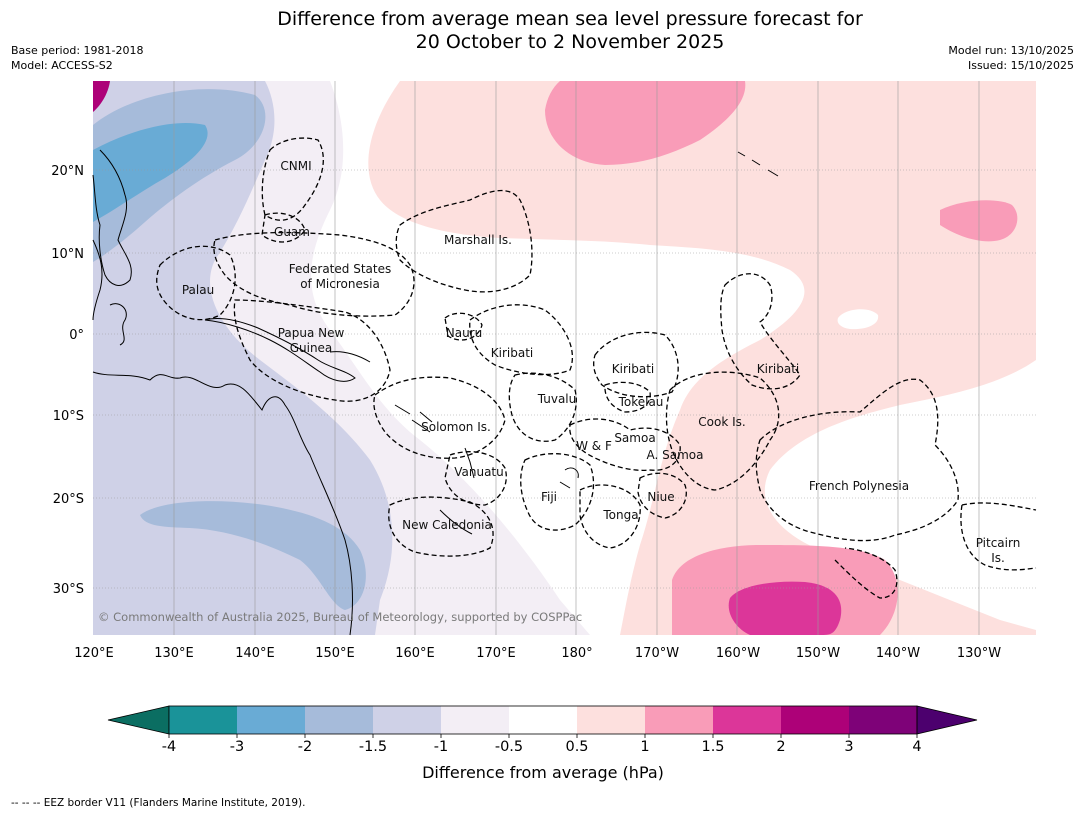  I want to click on colorbar-extend-high, so click(947, 720).